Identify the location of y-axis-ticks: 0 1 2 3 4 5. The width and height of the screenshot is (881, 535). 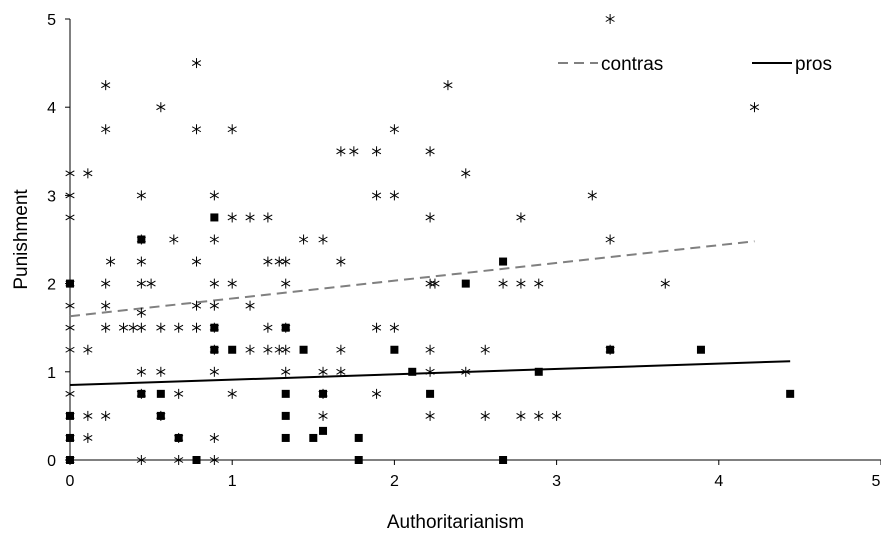
(58, 241).